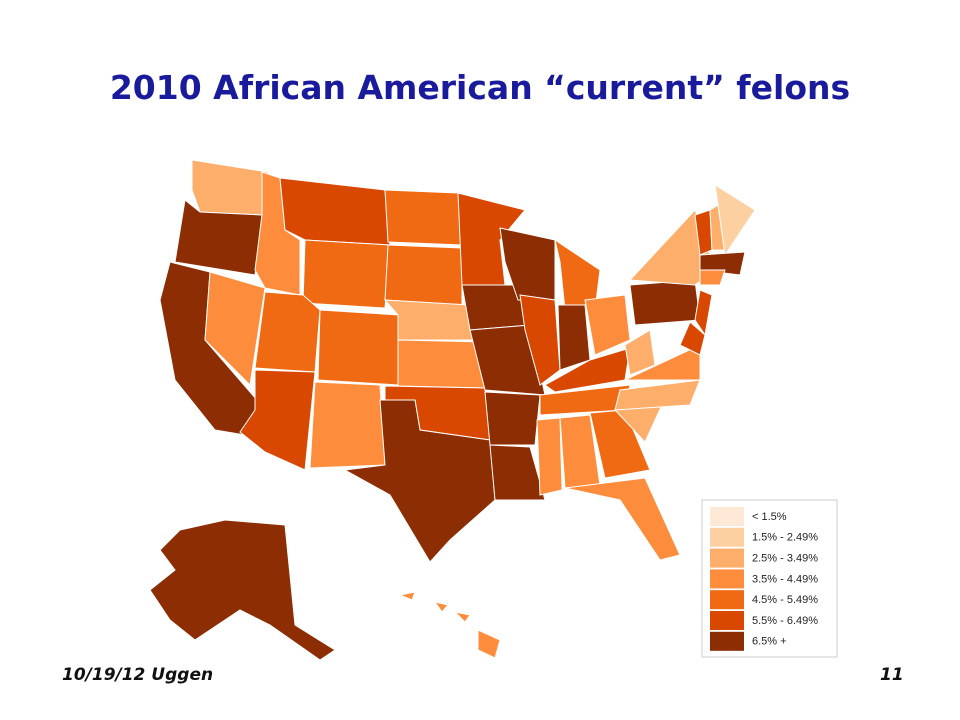  Describe the element at coordinates (769, 642) in the screenshot. I see `legend-label: 6.5% +` at that location.